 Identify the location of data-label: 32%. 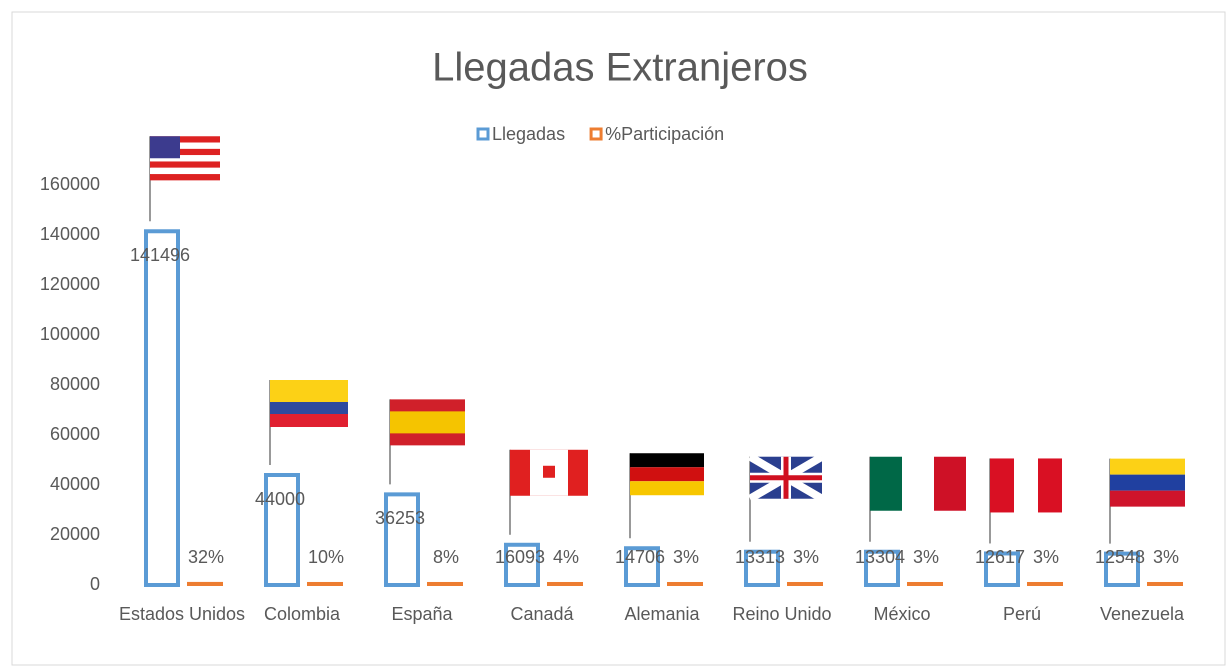
(206, 557).